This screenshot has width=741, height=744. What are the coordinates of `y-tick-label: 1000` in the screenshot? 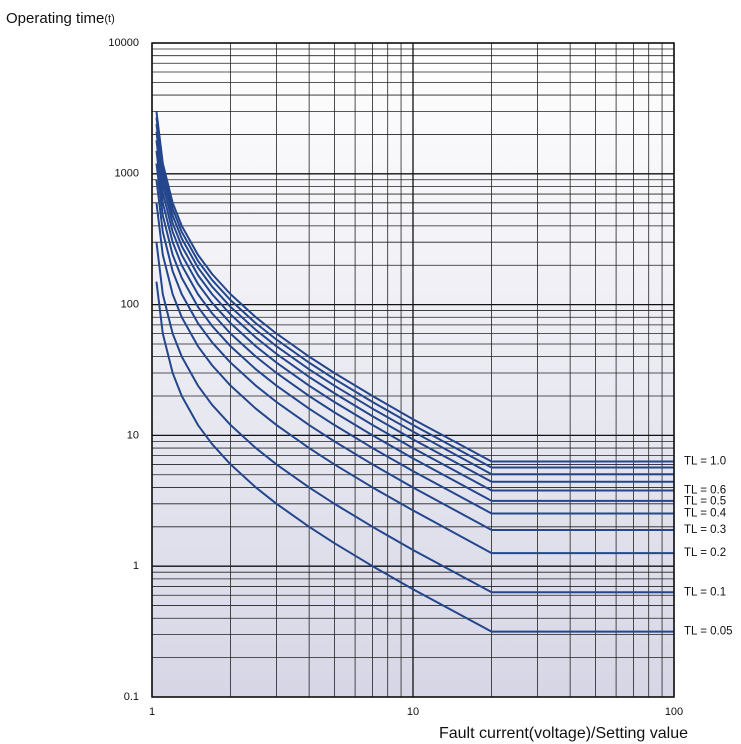 It's located at (127, 174).